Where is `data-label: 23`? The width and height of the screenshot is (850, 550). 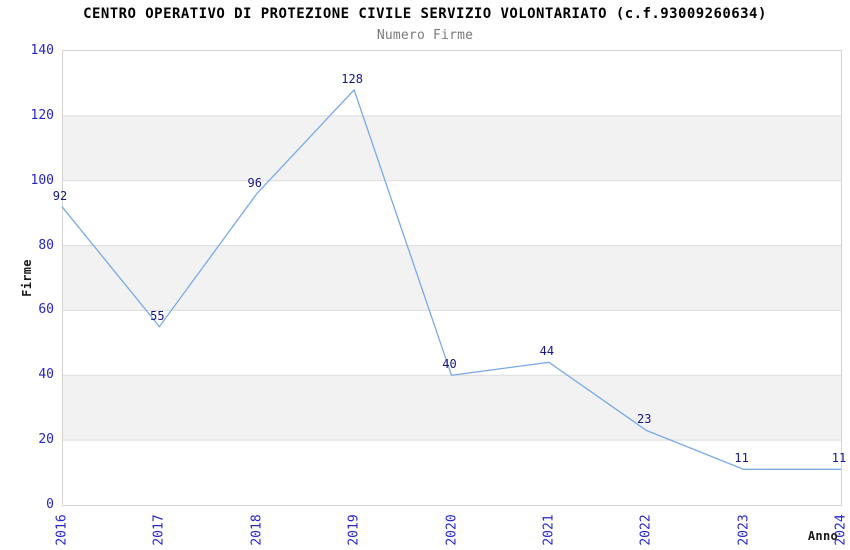 data-label: 23 is located at coordinates (644, 419).